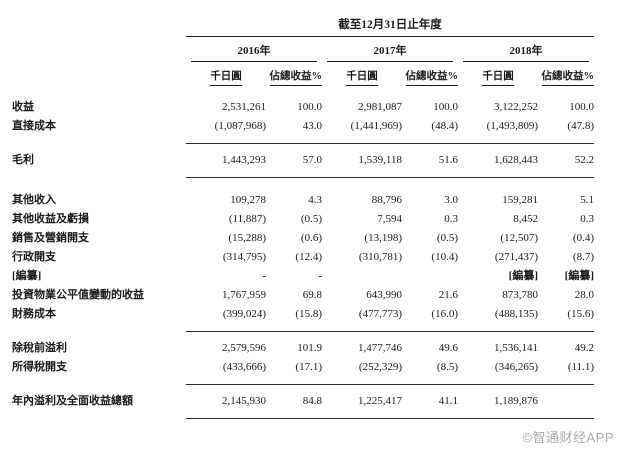 The width and height of the screenshot is (619, 455). What do you see at coordinates (244, 348) in the screenshot?
I see `value-cell: 2,579,596` at bounding box center [244, 348].